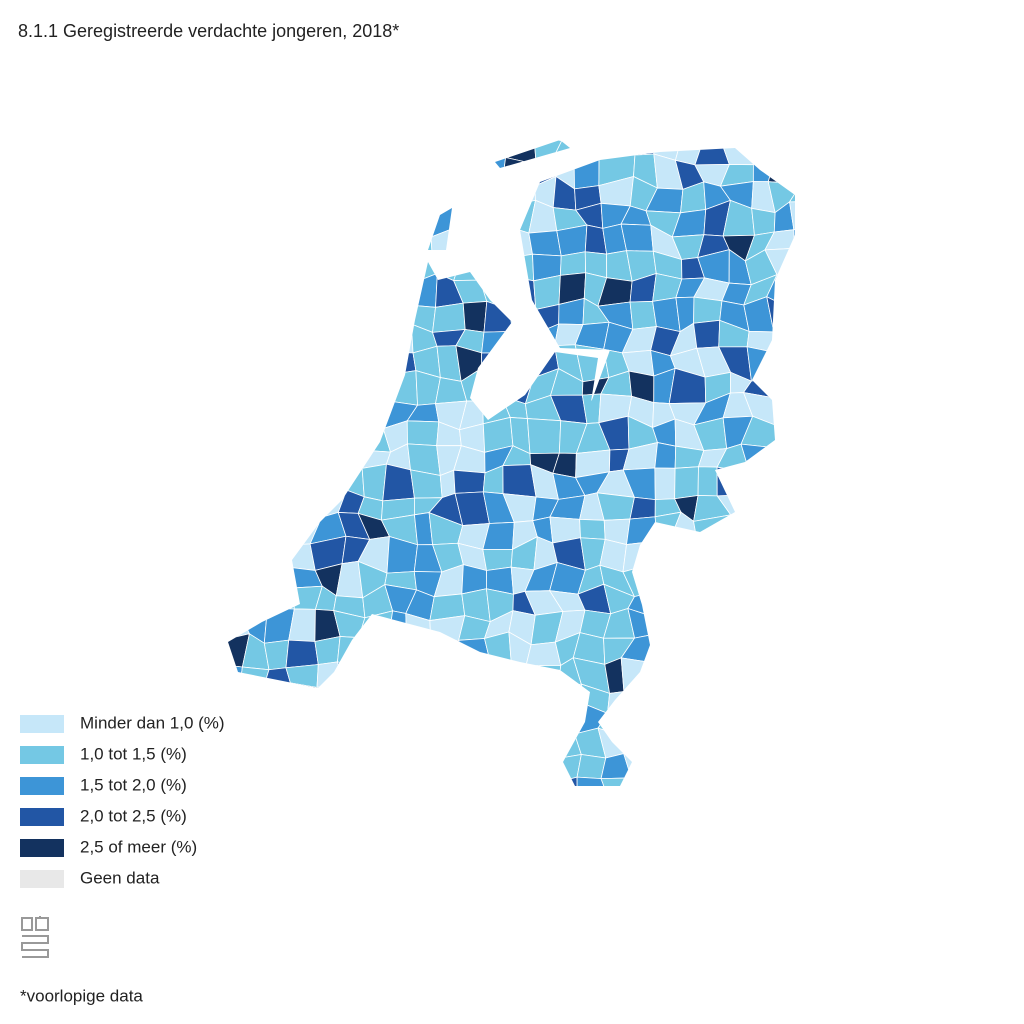 The height and width of the screenshot is (1024, 1024). Describe the element at coordinates (133, 784) in the screenshot. I see `legend-label: 1,5 tot 2,0 (%)` at that location.